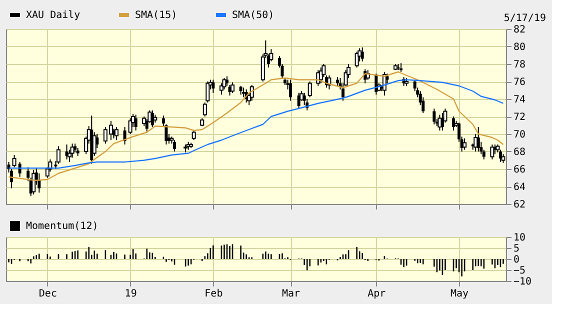 This screenshot has width=579, height=335. I want to click on y-tick-label: −5, so click(520, 271).